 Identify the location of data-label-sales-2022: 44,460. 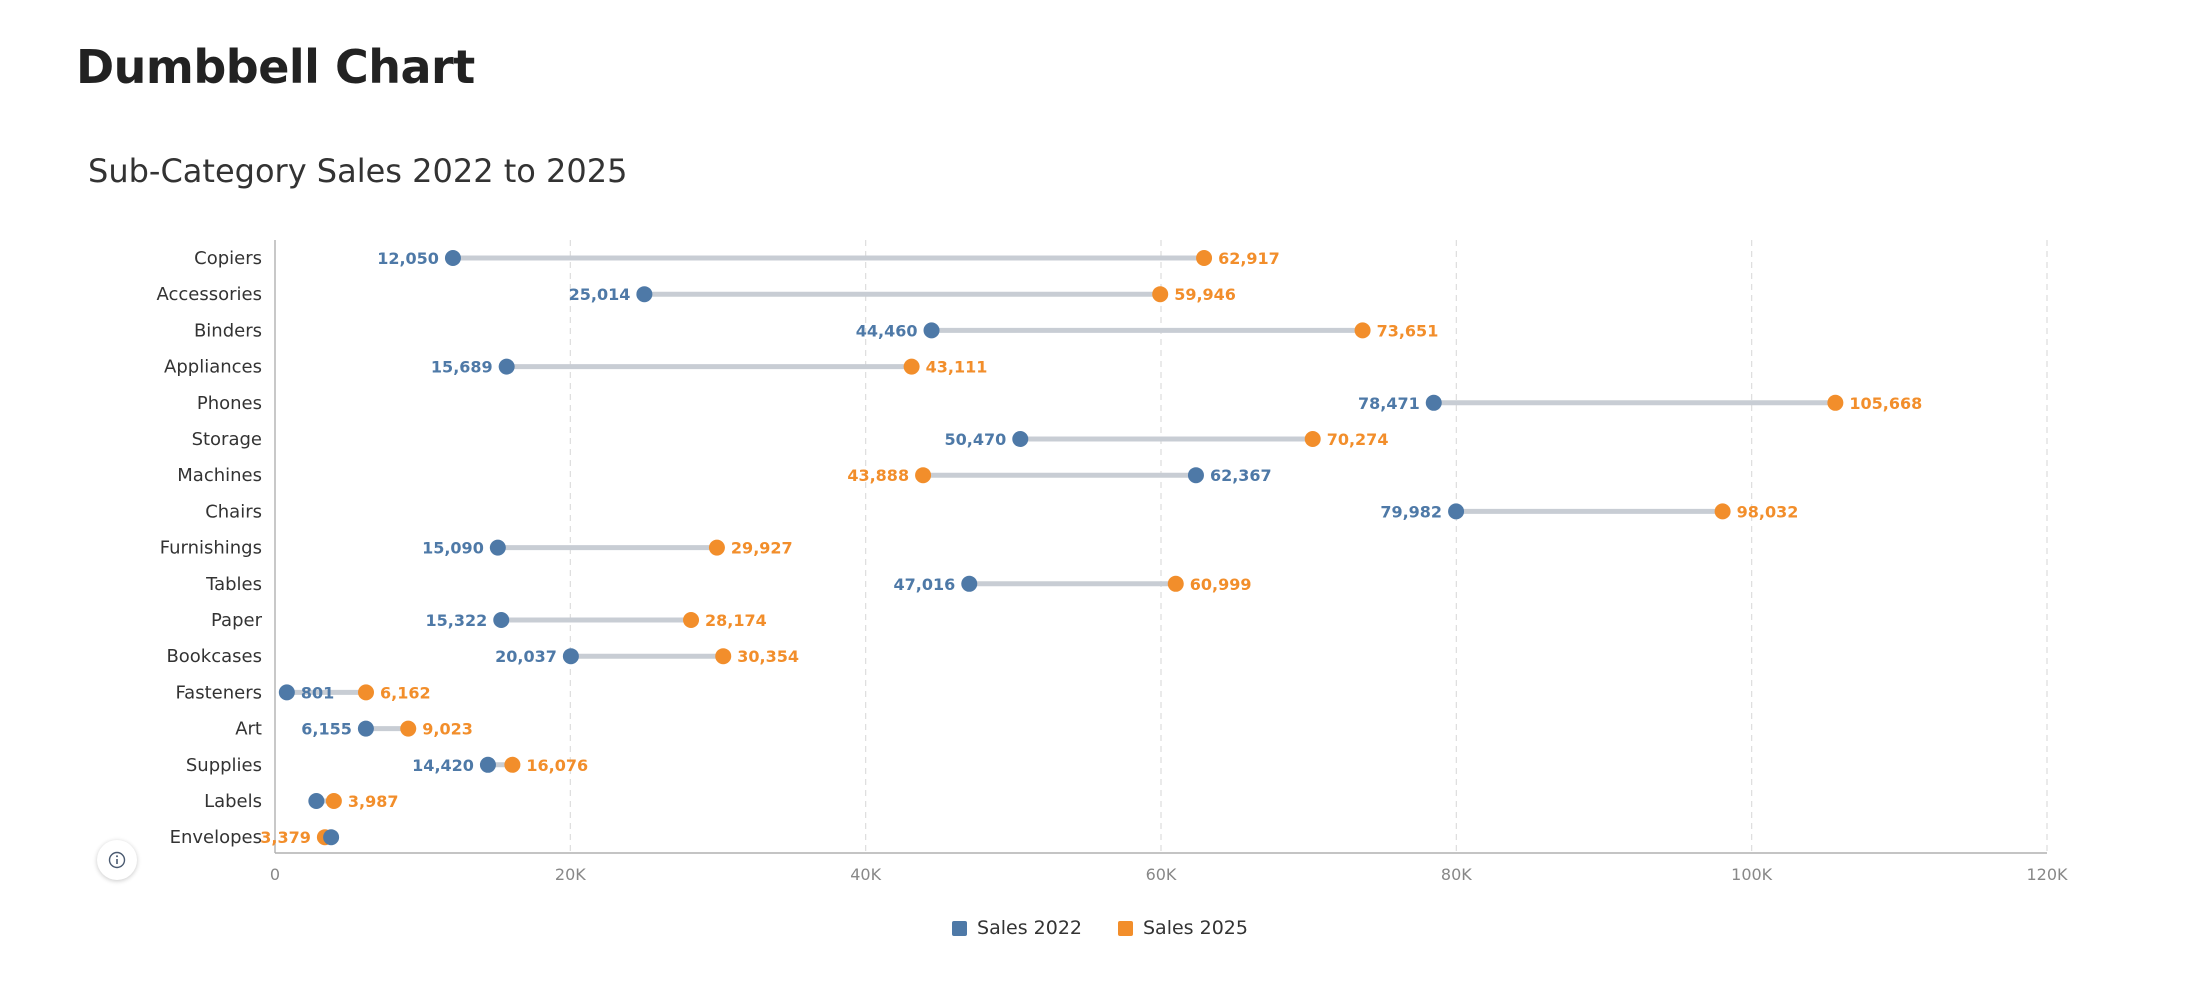
(887, 330).